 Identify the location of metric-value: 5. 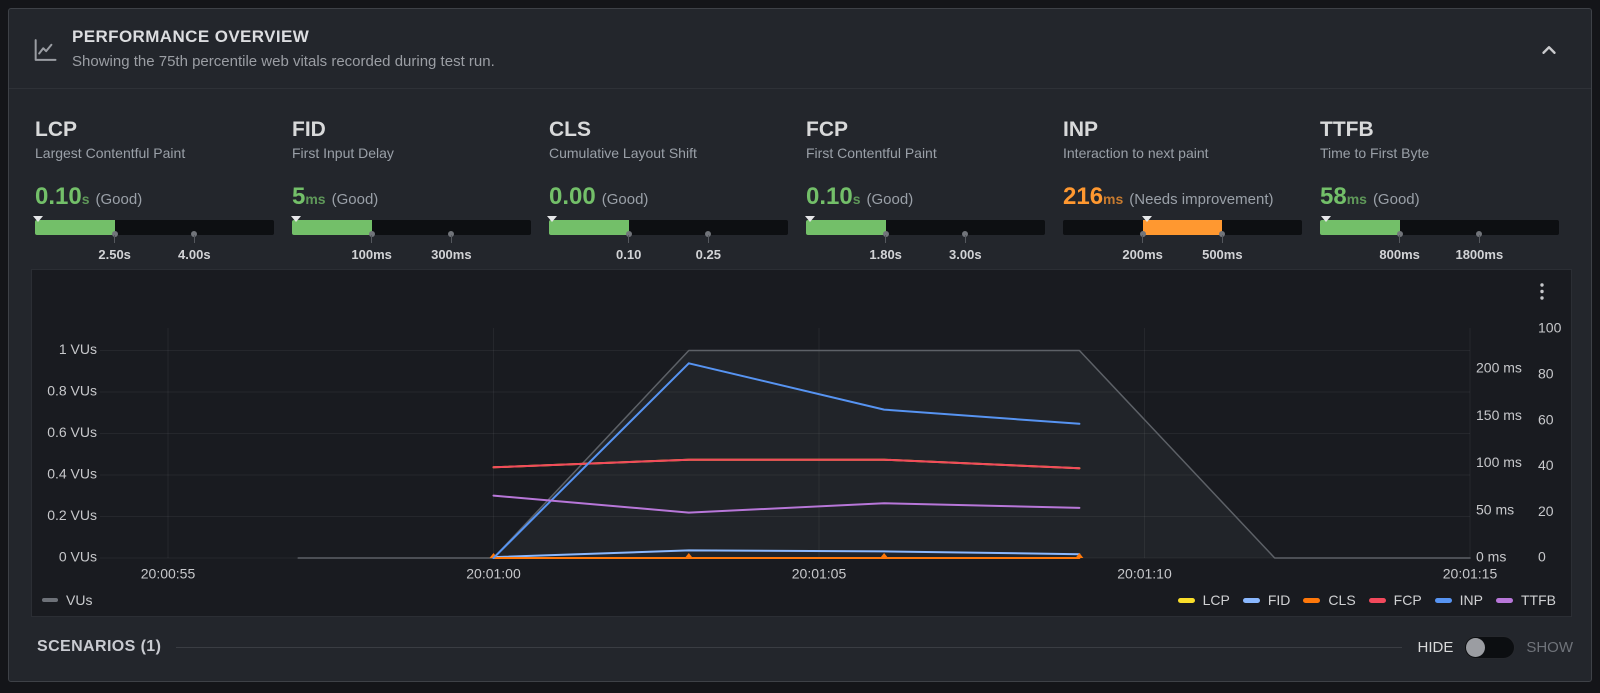
(299, 196).